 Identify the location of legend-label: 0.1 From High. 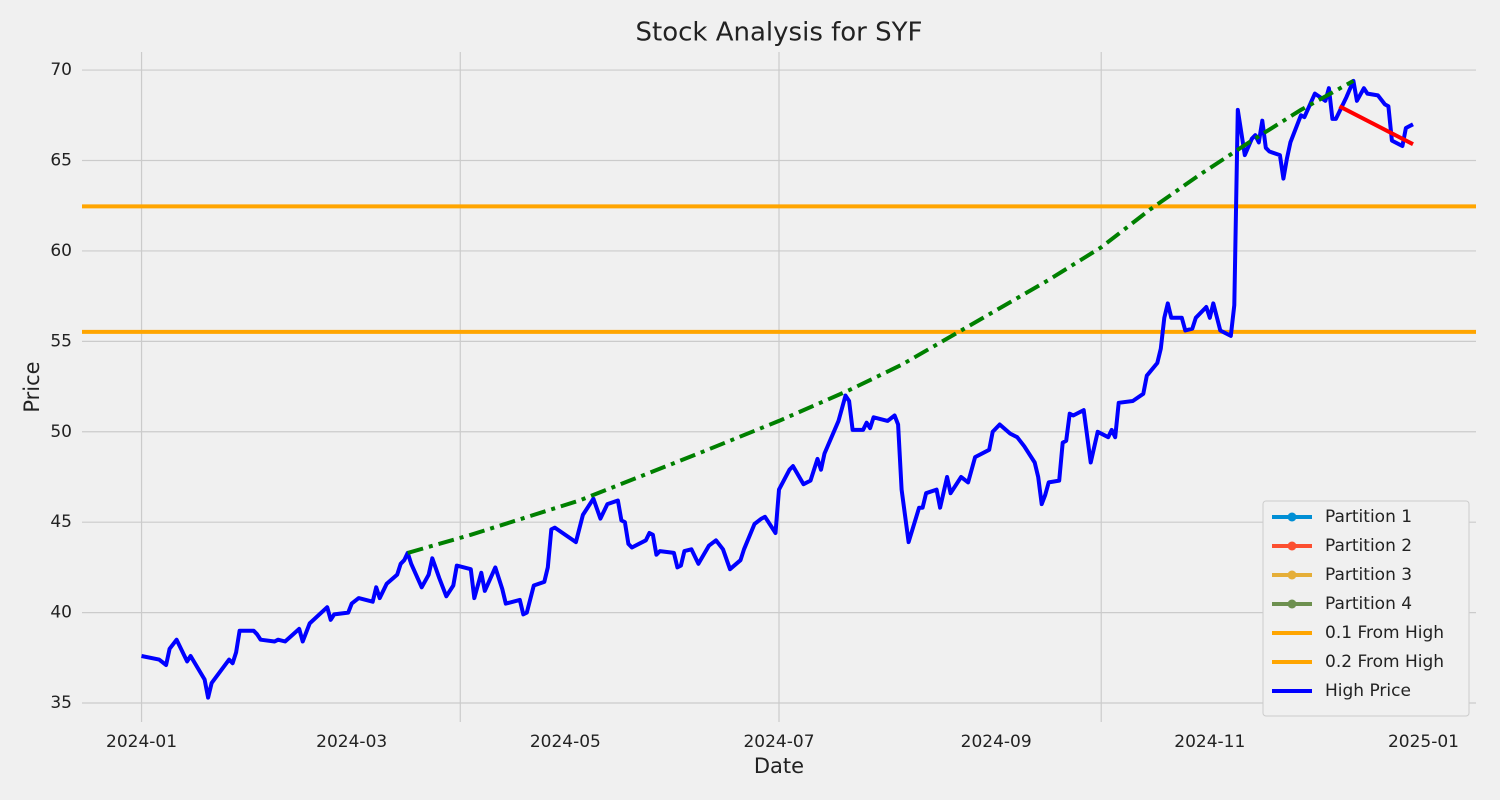
(1384, 633).